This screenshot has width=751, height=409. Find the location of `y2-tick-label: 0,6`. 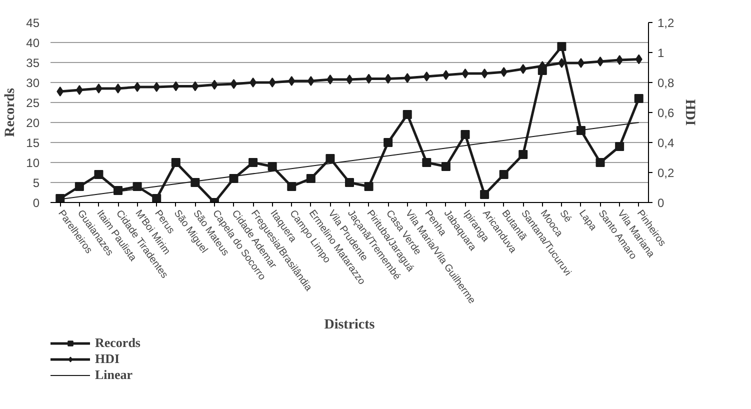

y2-tick-label: 0,6 is located at coordinates (666, 113).